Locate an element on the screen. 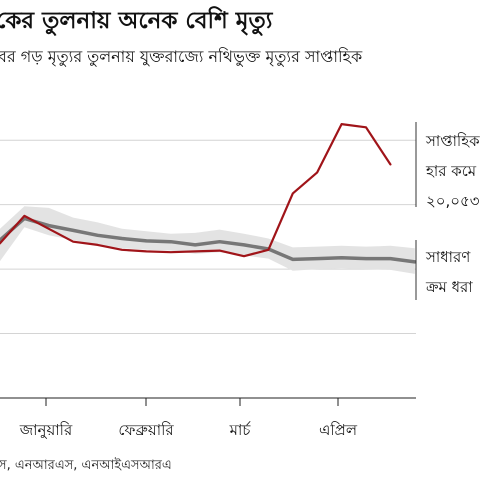 The image size is (480, 480). average-line is located at coordinates (208, 240).